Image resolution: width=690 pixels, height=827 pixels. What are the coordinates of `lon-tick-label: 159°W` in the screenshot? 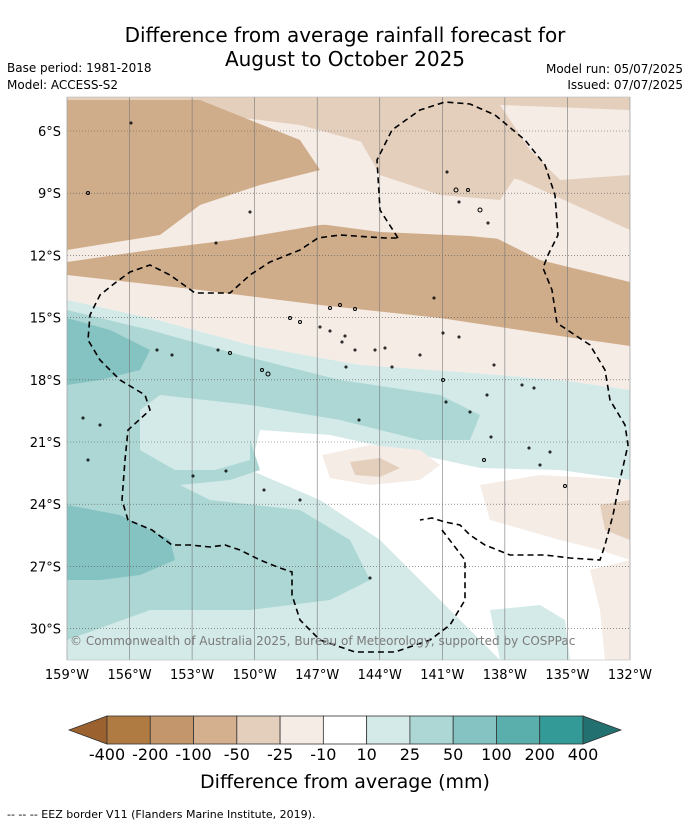 It's located at (67, 675).